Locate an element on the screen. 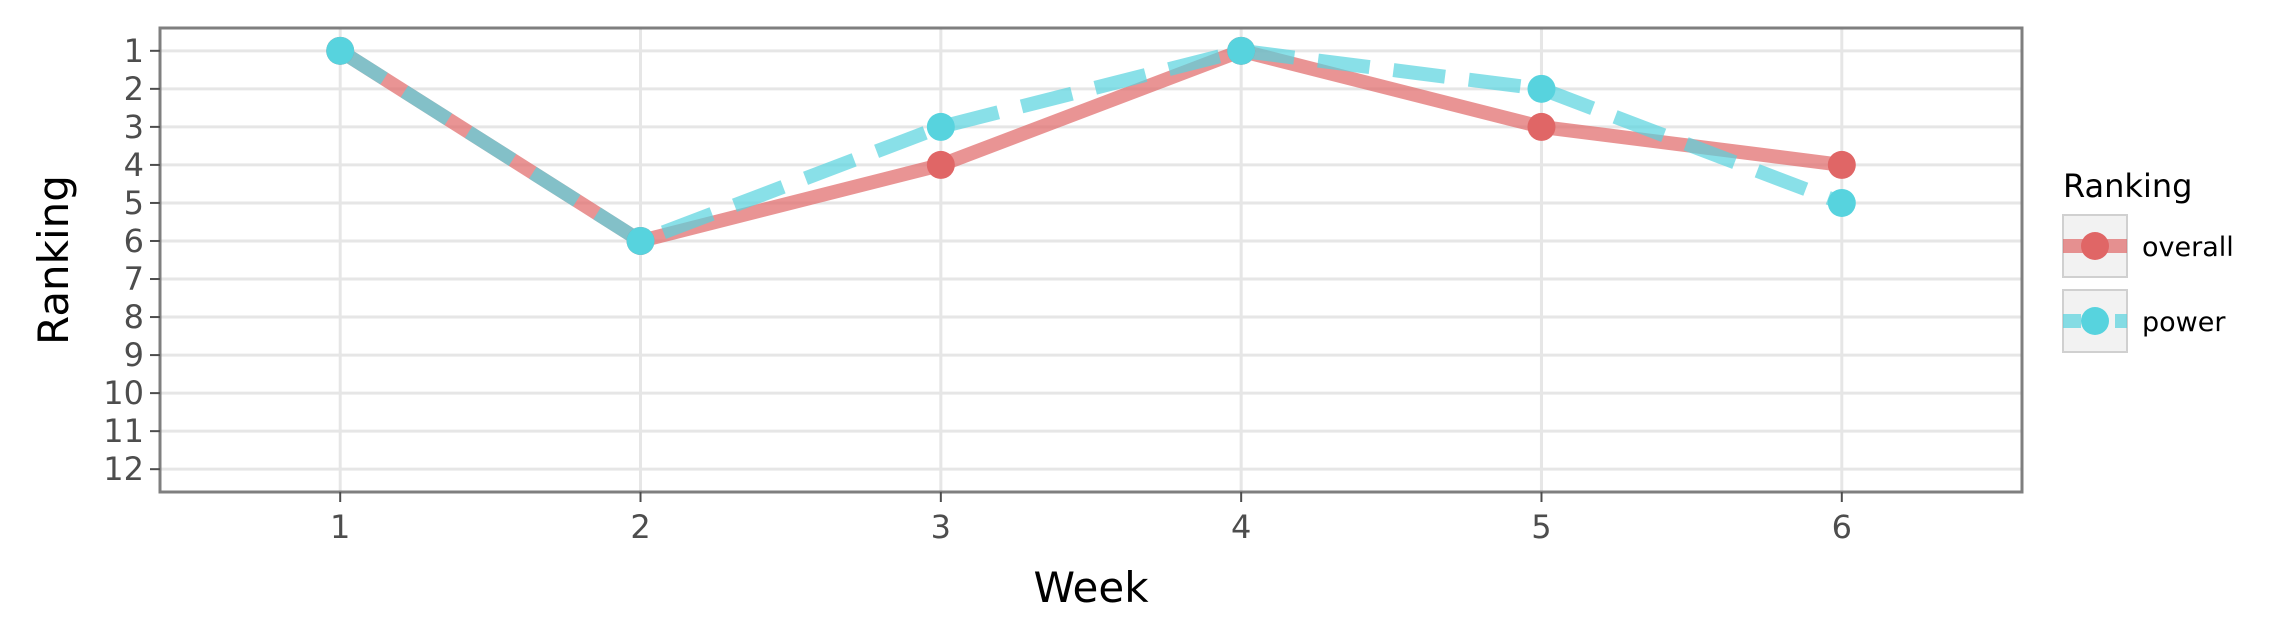  y-tick-label: 9 is located at coordinates (134, 355).